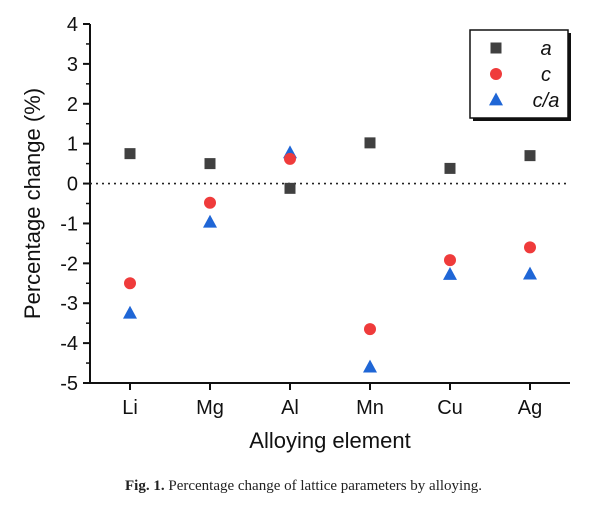 This screenshot has width=607, height=508. What do you see at coordinates (370, 408) in the screenshot?
I see `x-tick-label: Mn` at bounding box center [370, 408].